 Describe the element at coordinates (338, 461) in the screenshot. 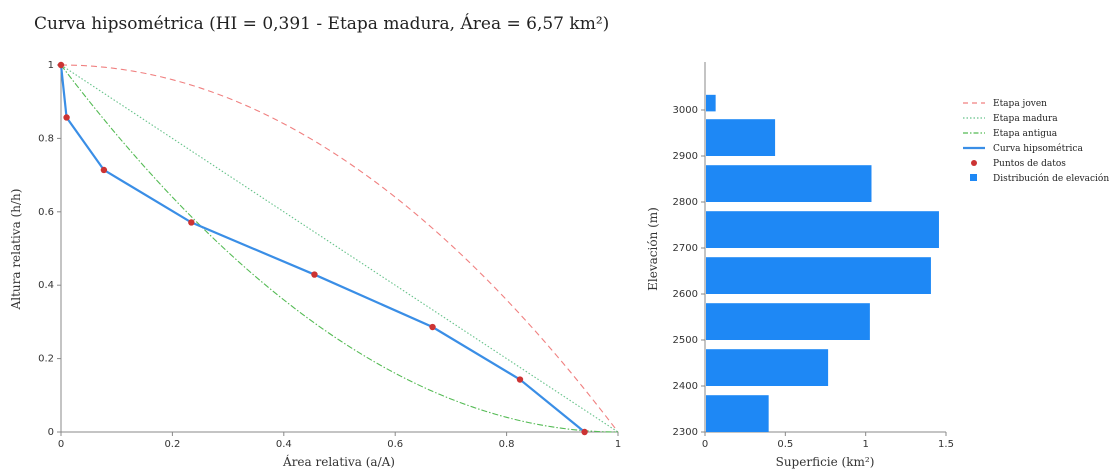

I see `left-x-axis-label: Área relativa (a/A)` at that location.